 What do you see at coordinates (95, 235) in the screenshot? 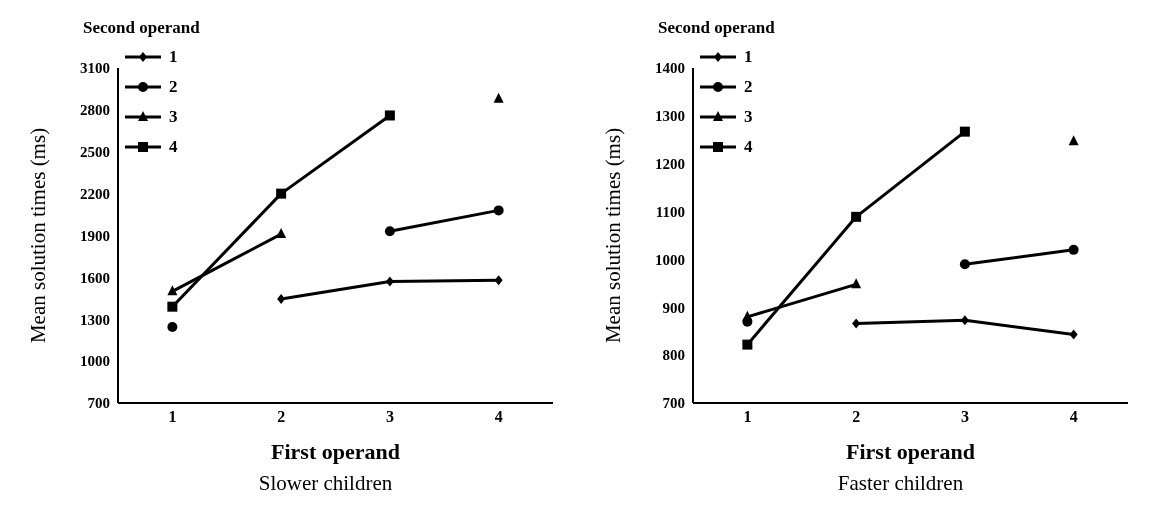
I see `y-tick-label: 1900` at bounding box center [95, 235].